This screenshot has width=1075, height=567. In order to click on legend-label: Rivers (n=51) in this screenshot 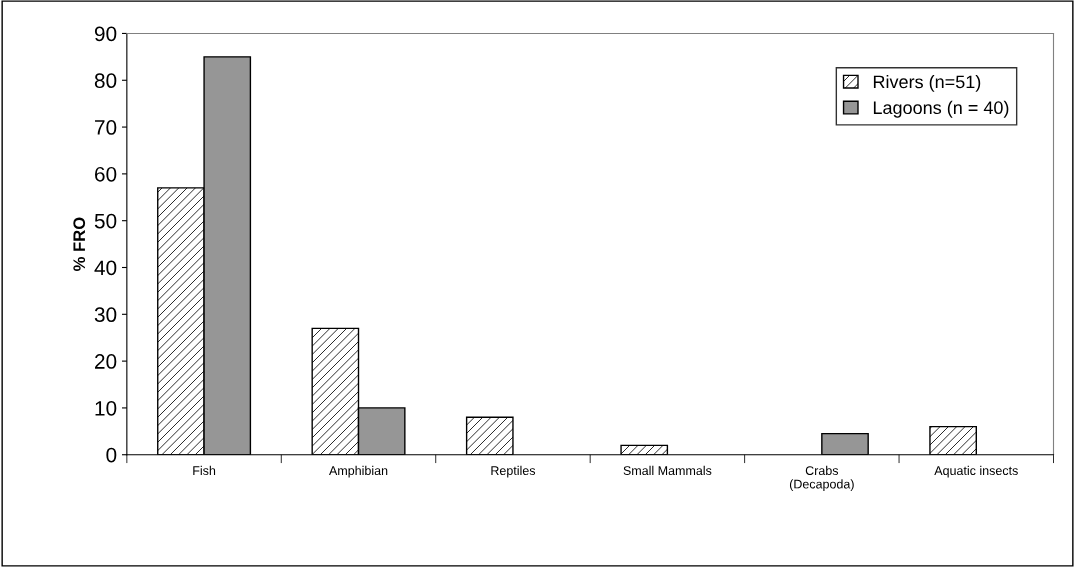, I will do `click(927, 83)`.